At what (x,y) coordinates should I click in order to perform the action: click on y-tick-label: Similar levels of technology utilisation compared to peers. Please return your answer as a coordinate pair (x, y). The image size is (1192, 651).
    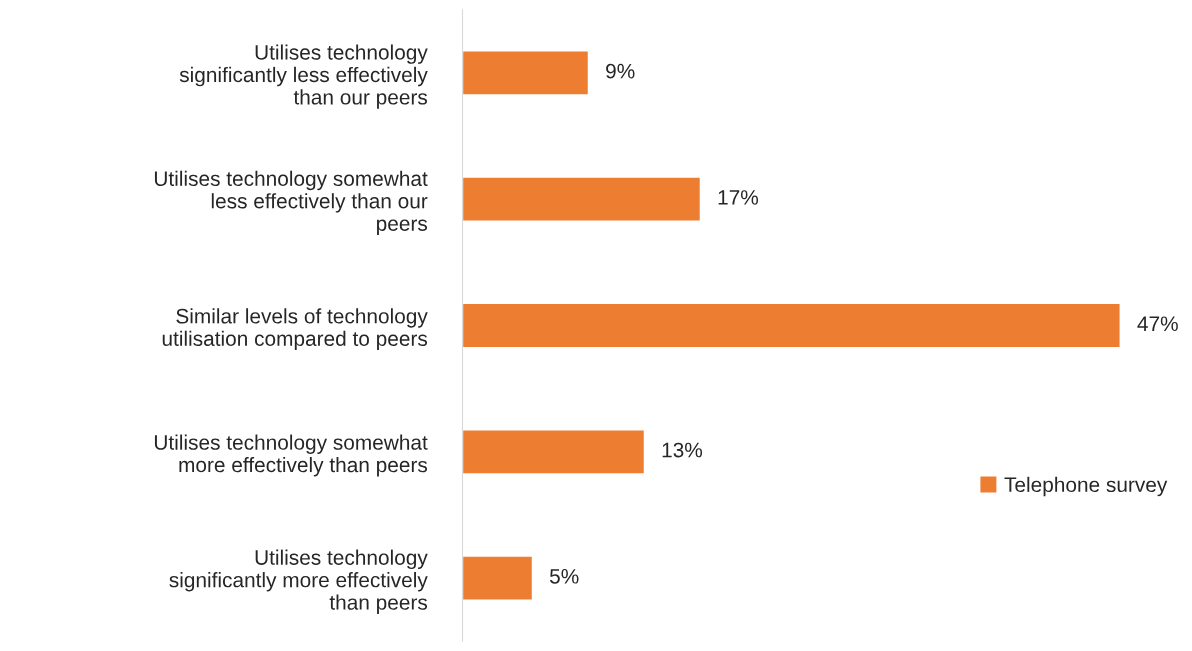
    Looking at the image, I should click on (295, 329).